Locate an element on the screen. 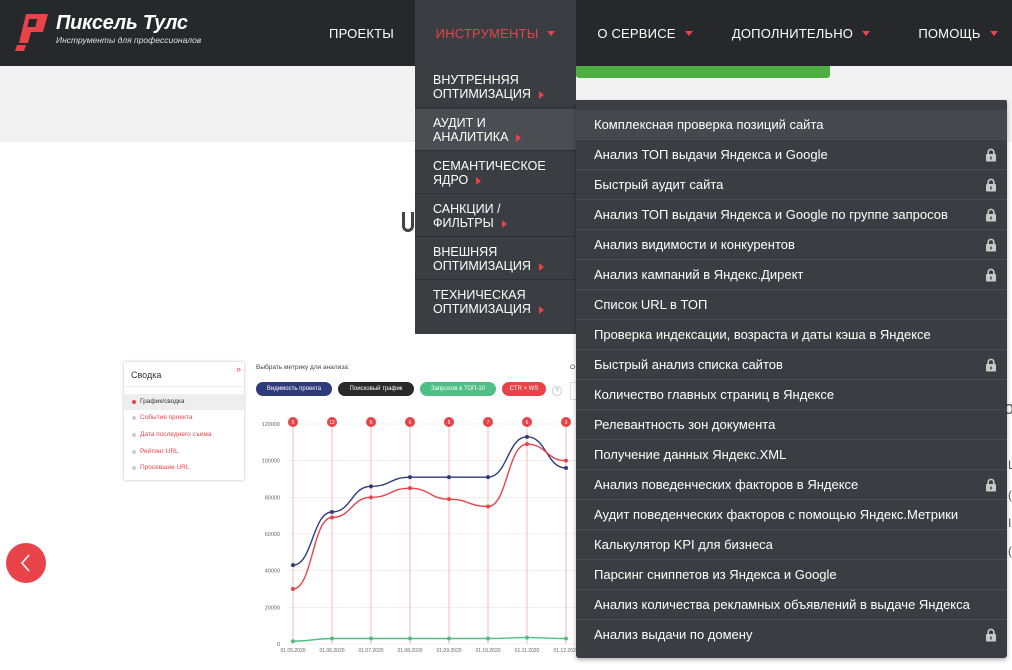 This screenshot has width=1012, height=670. audit-submenu-item: Парсинг сниппетов из Яндекса и Google is located at coordinates (791, 575).